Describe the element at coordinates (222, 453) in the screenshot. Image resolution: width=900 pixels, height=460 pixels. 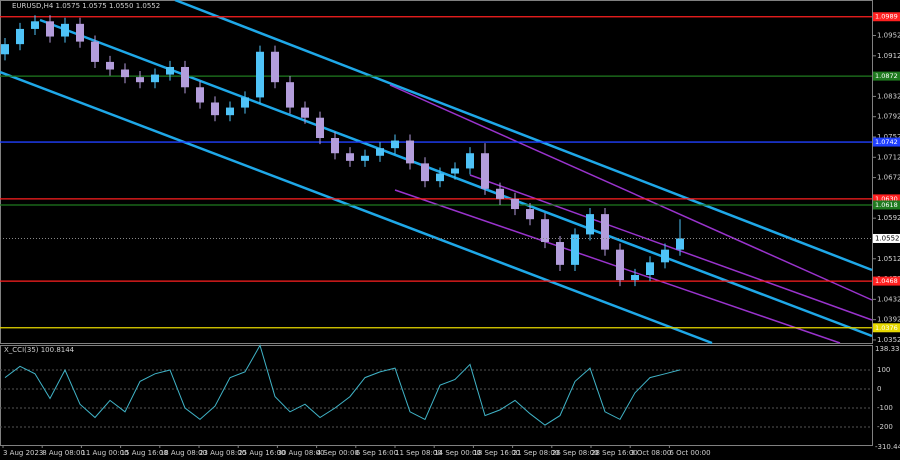
I see `x-tick-label: 23 Aug 08:00` at that location.